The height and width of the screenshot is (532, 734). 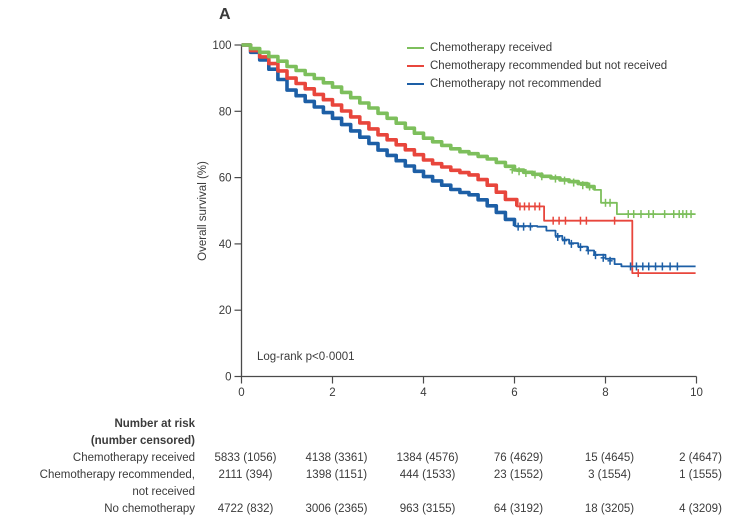 I want to click on series-line-thick-chemotherapy-not-recommended, so click(x=379, y=134).